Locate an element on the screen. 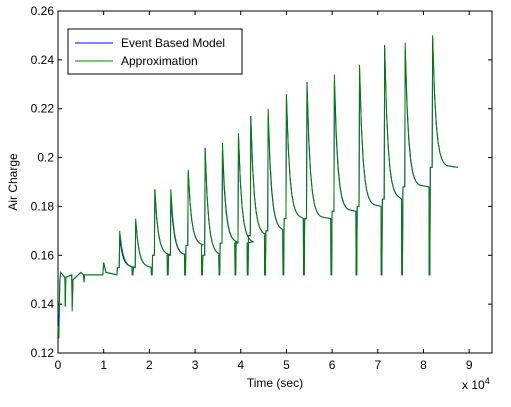 The height and width of the screenshot is (407, 511). y-tick-label: 0.24 is located at coordinates (43, 60).